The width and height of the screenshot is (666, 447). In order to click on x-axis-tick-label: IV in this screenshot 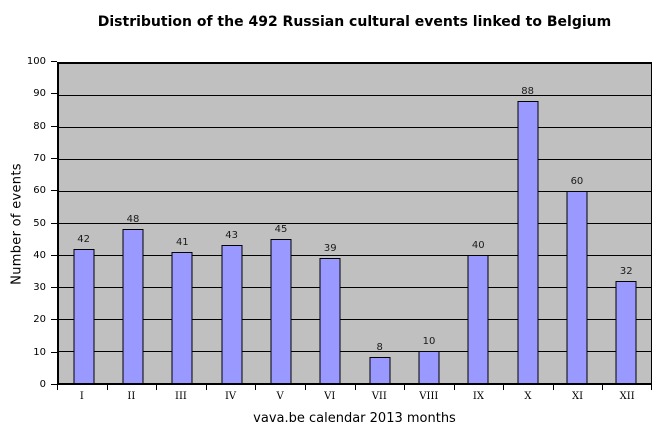, I will do `click(230, 396)`.